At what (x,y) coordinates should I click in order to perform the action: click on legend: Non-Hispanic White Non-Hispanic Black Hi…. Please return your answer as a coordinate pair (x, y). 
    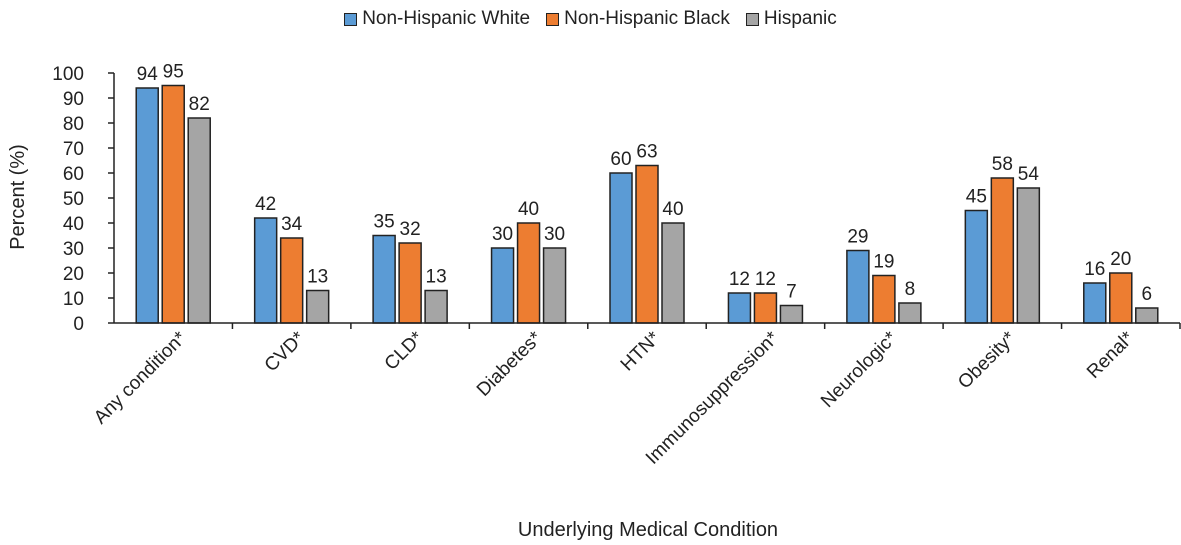
    Looking at the image, I should click on (590, 19).